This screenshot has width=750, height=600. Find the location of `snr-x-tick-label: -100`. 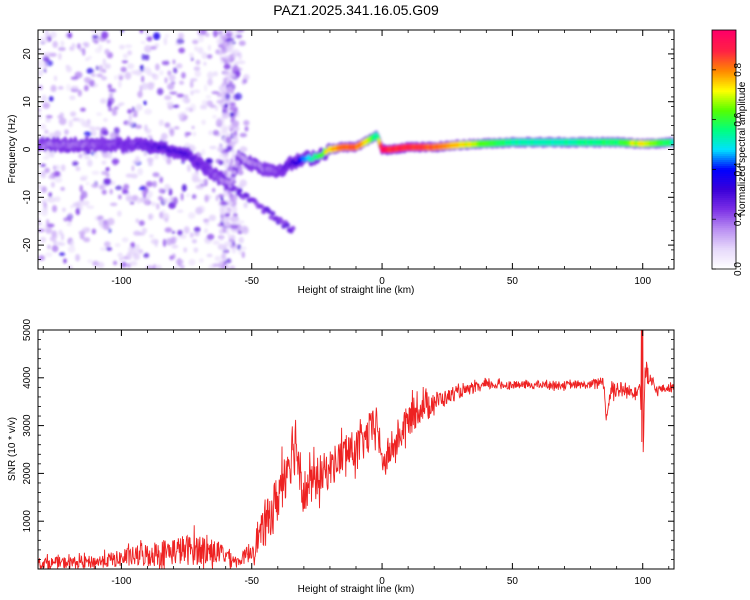

snr-x-tick-label: -100 is located at coordinates (121, 581).